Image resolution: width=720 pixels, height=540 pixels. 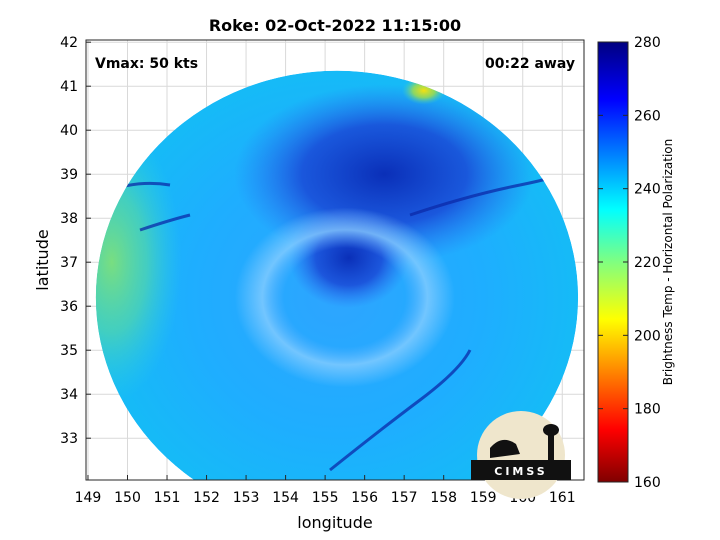 What do you see at coordinates (647, 483) in the screenshot?
I see `colorbar-tick-label: 160` at bounding box center [647, 483].